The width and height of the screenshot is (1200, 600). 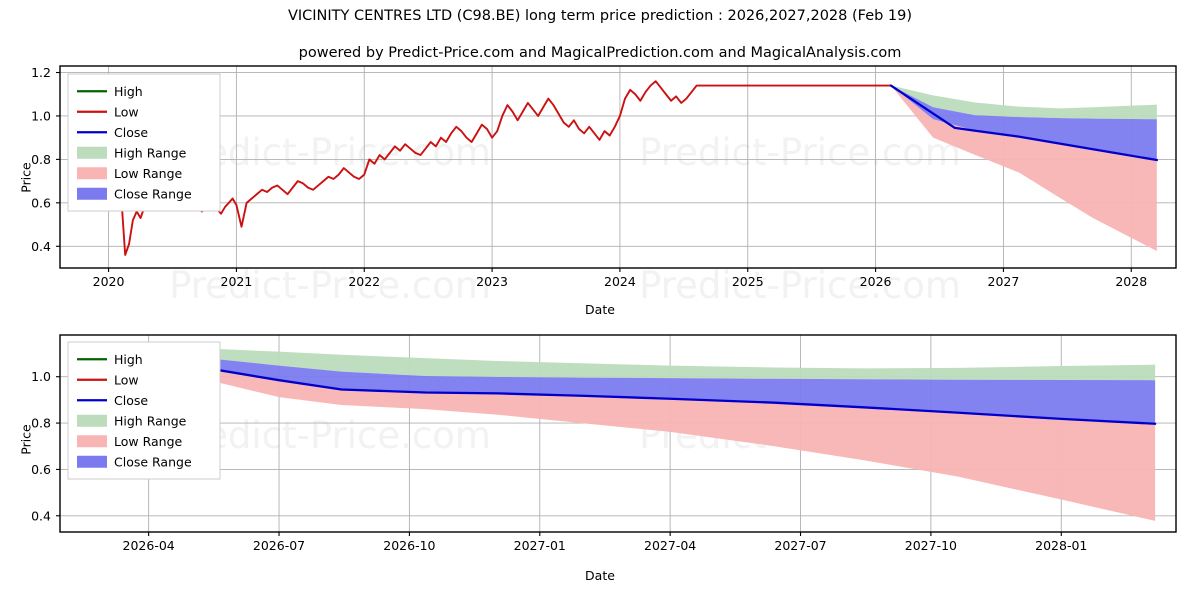 I want to click on x-tick-label-7: 2027, so click(x=1004, y=281).